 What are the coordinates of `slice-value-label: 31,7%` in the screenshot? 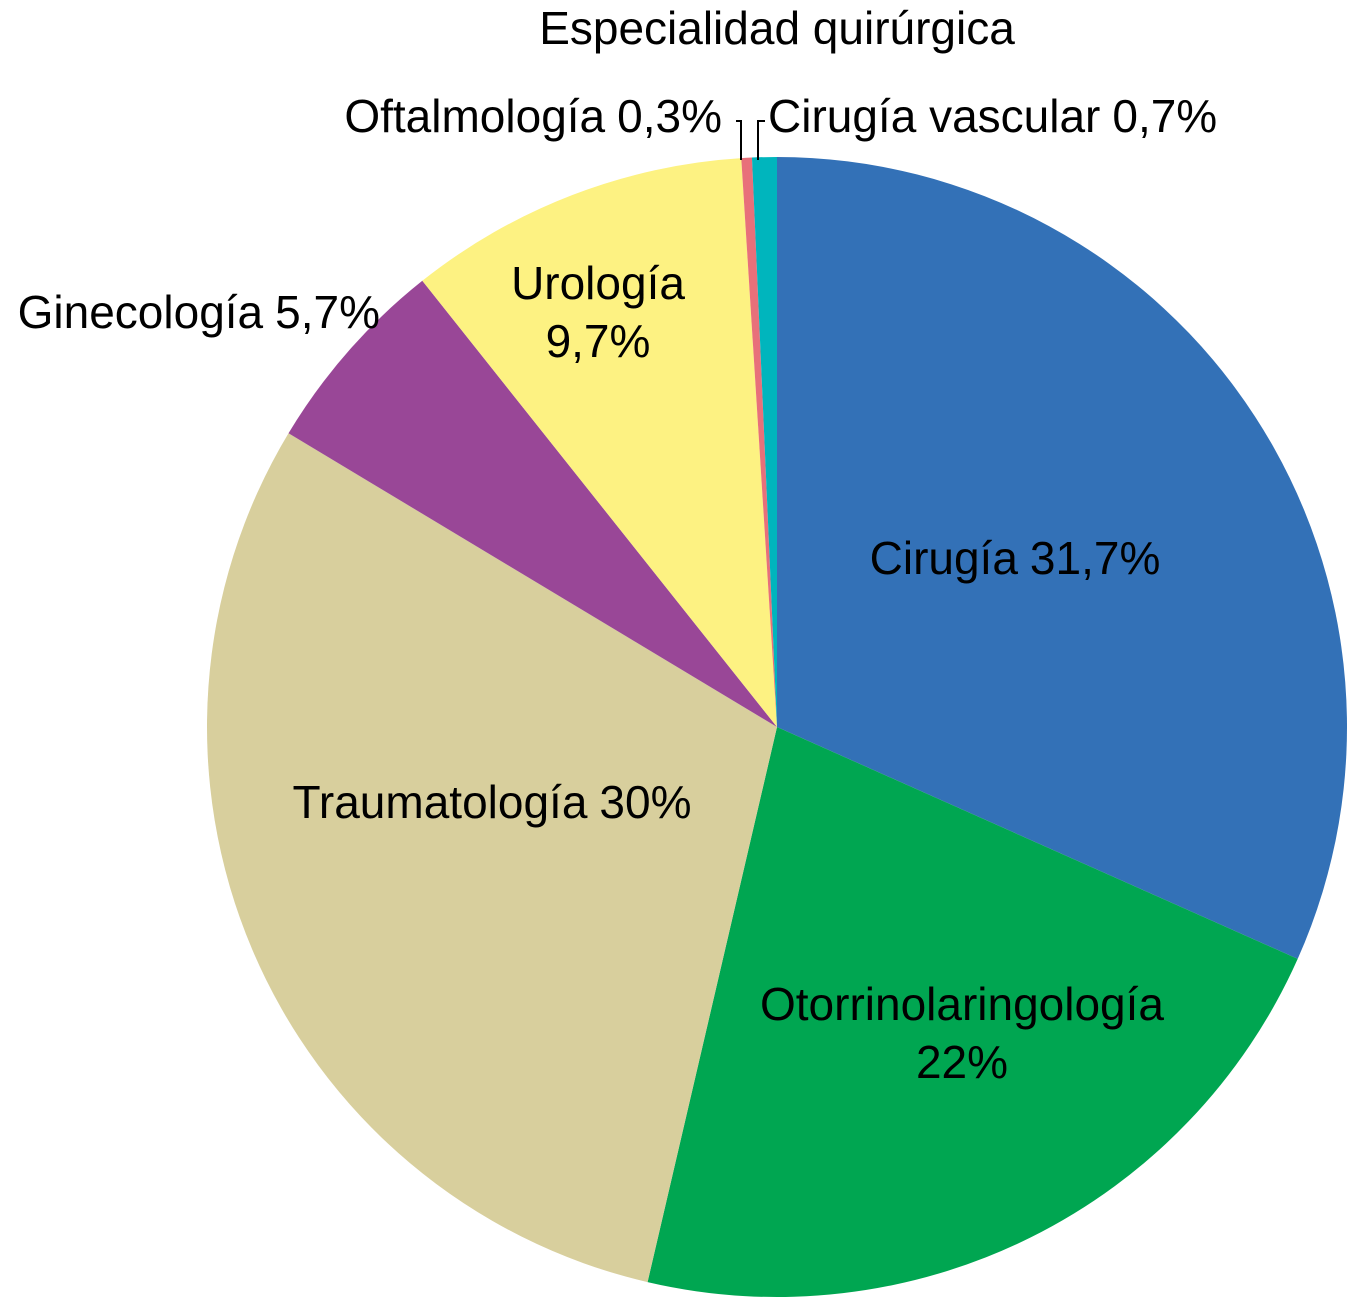 It's located at (1095, 558).